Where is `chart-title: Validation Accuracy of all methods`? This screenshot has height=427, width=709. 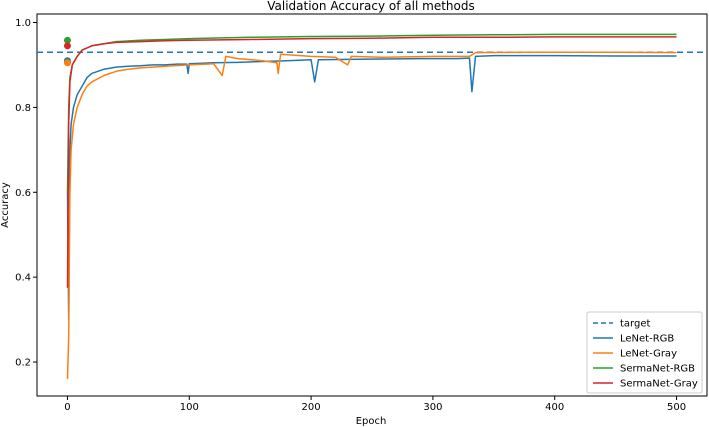
chart-title: Validation Accuracy of all methods is located at coordinates (370, 6).